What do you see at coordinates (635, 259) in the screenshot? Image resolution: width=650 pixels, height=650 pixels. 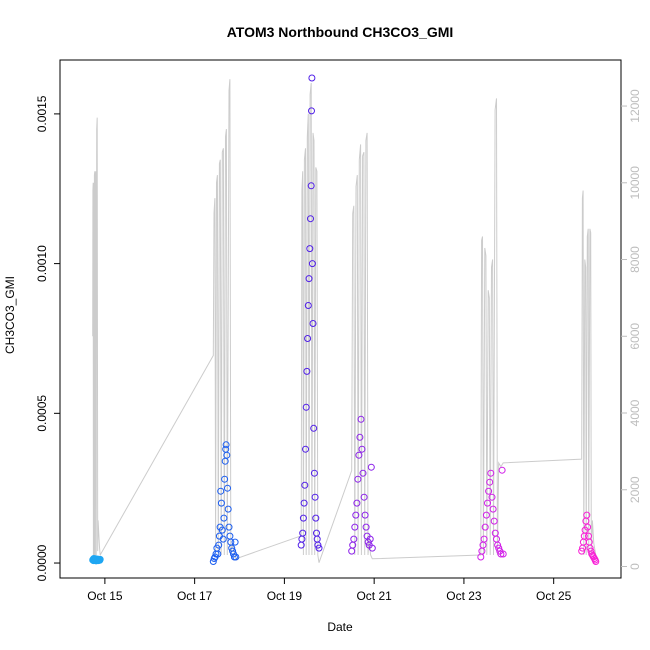 I see `y2-tick-label: 8000` at bounding box center [635, 259].